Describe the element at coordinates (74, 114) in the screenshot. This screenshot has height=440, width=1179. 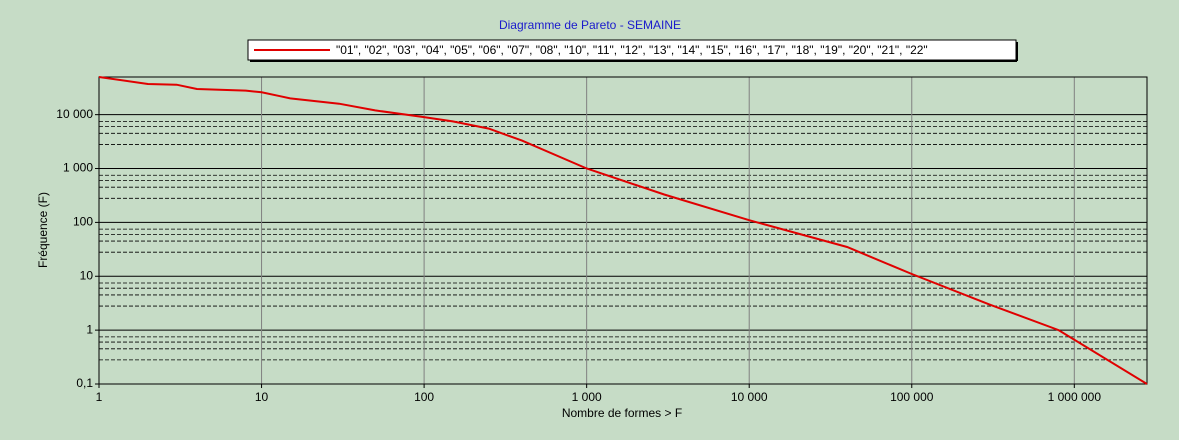
I see `y-tick-label: 10 000` at that location.